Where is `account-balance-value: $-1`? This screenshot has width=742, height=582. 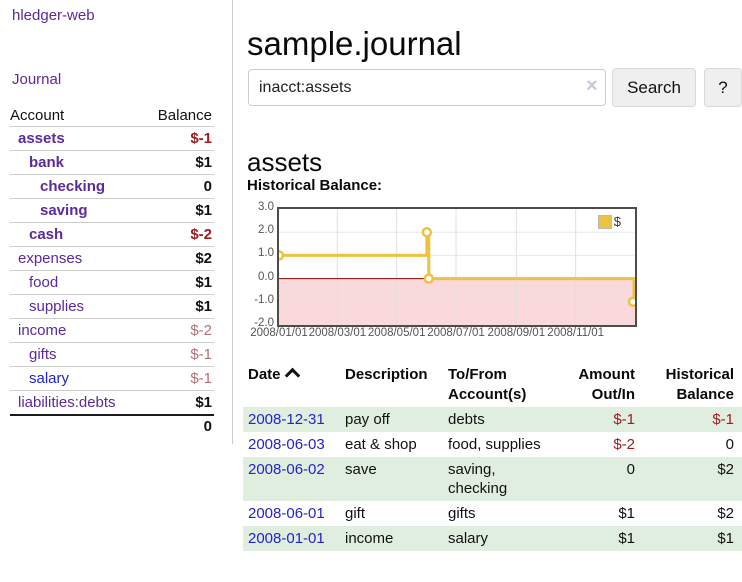
account-balance-value: $-1 is located at coordinates (201, 138).